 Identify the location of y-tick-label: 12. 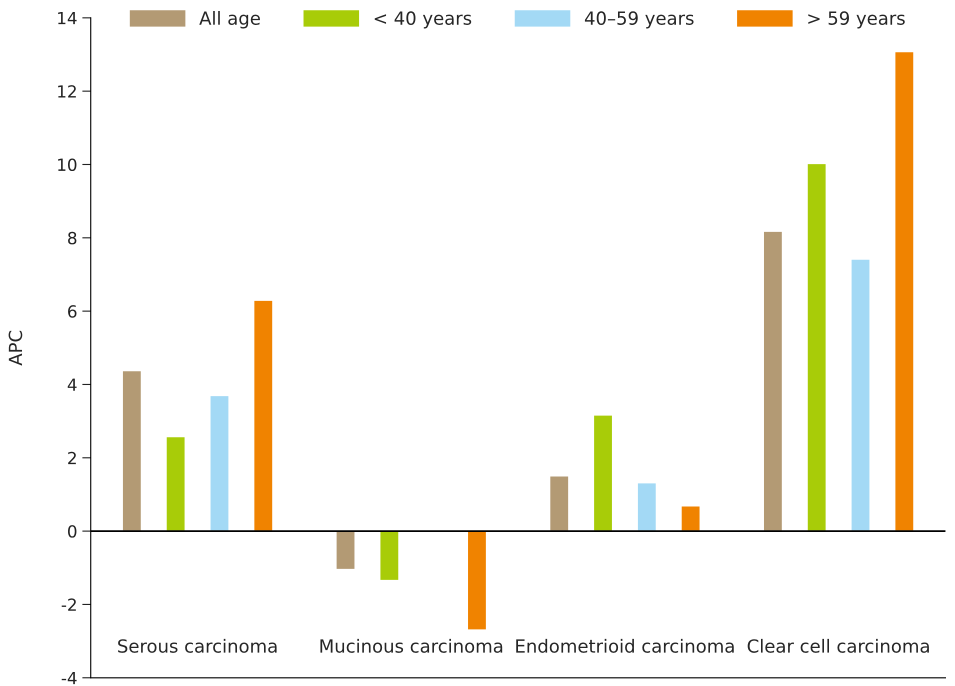
(67, 91).